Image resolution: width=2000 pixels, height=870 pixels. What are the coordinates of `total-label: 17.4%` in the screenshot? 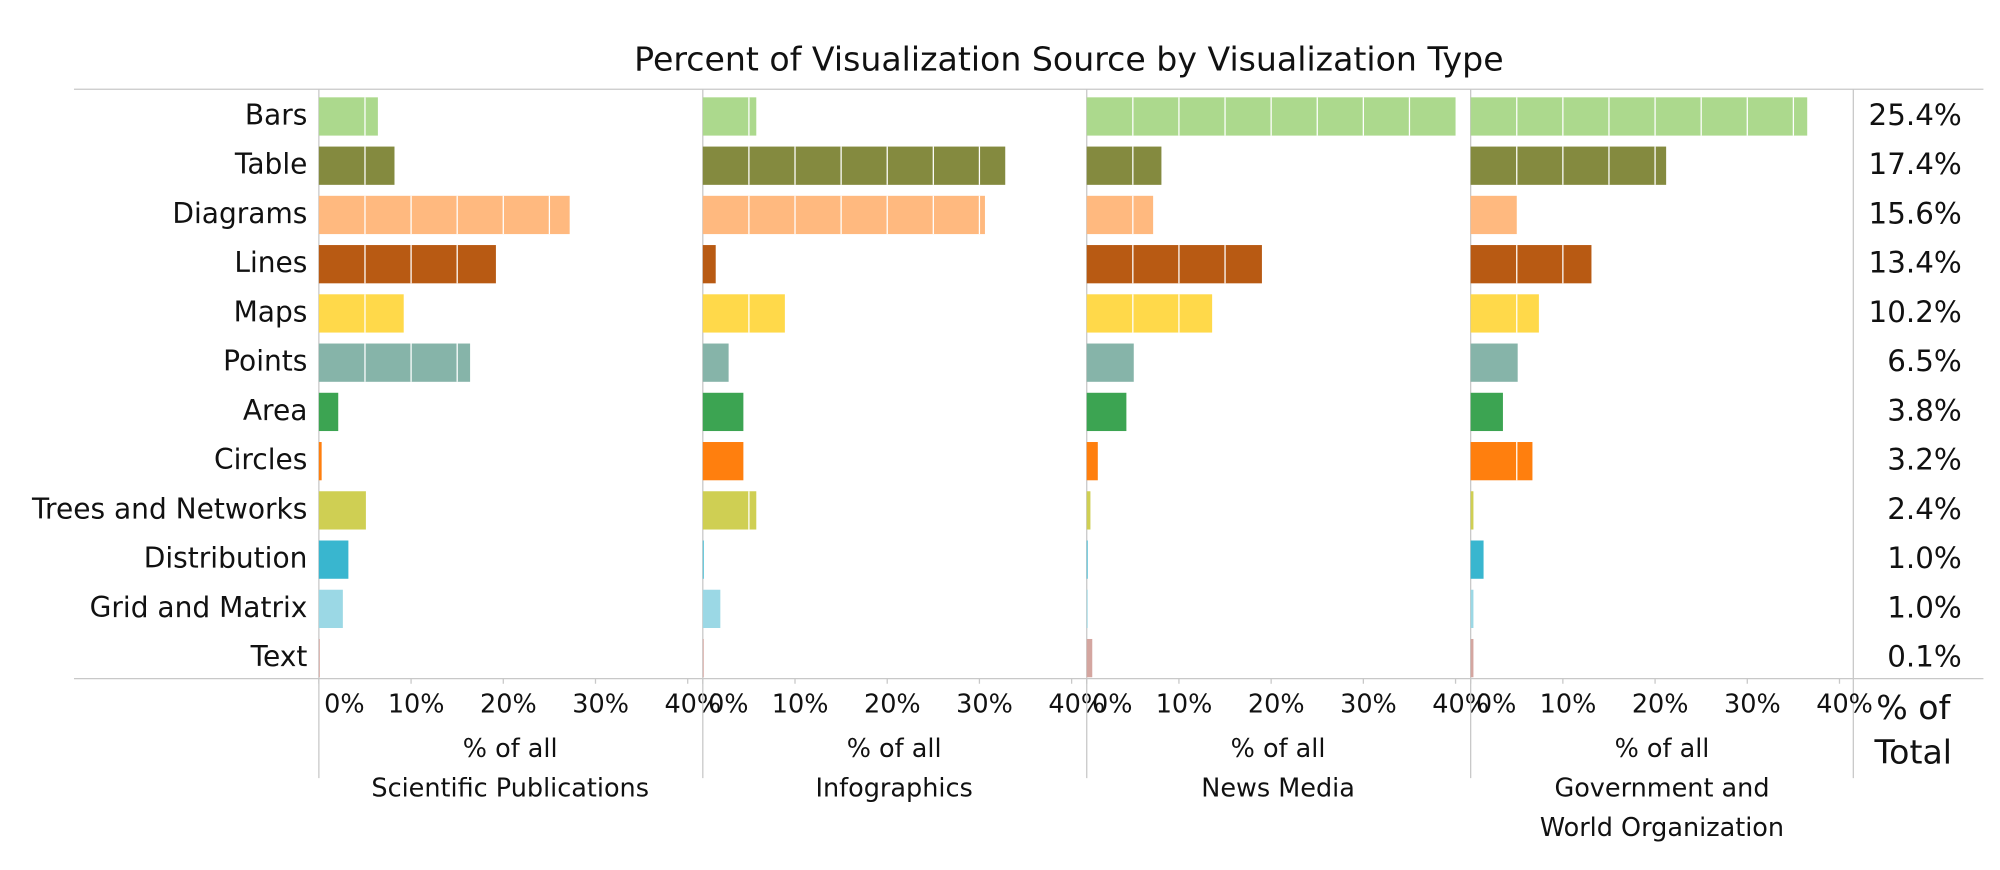 It's located at (1915, 164).